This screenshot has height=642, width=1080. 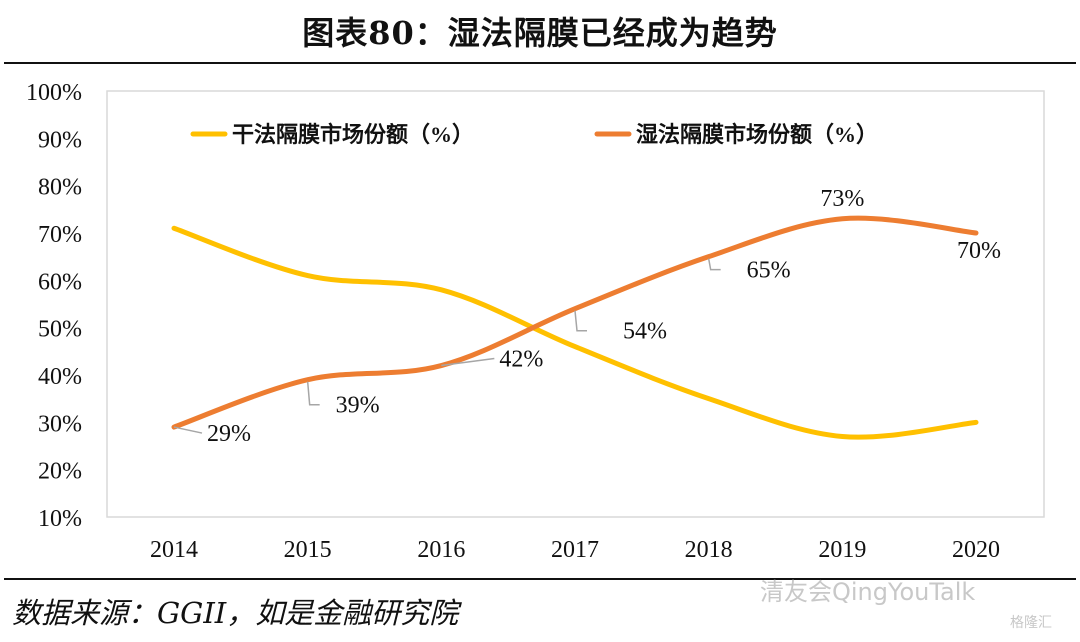 I want to click on title-divider, so click(x=540, y=63).